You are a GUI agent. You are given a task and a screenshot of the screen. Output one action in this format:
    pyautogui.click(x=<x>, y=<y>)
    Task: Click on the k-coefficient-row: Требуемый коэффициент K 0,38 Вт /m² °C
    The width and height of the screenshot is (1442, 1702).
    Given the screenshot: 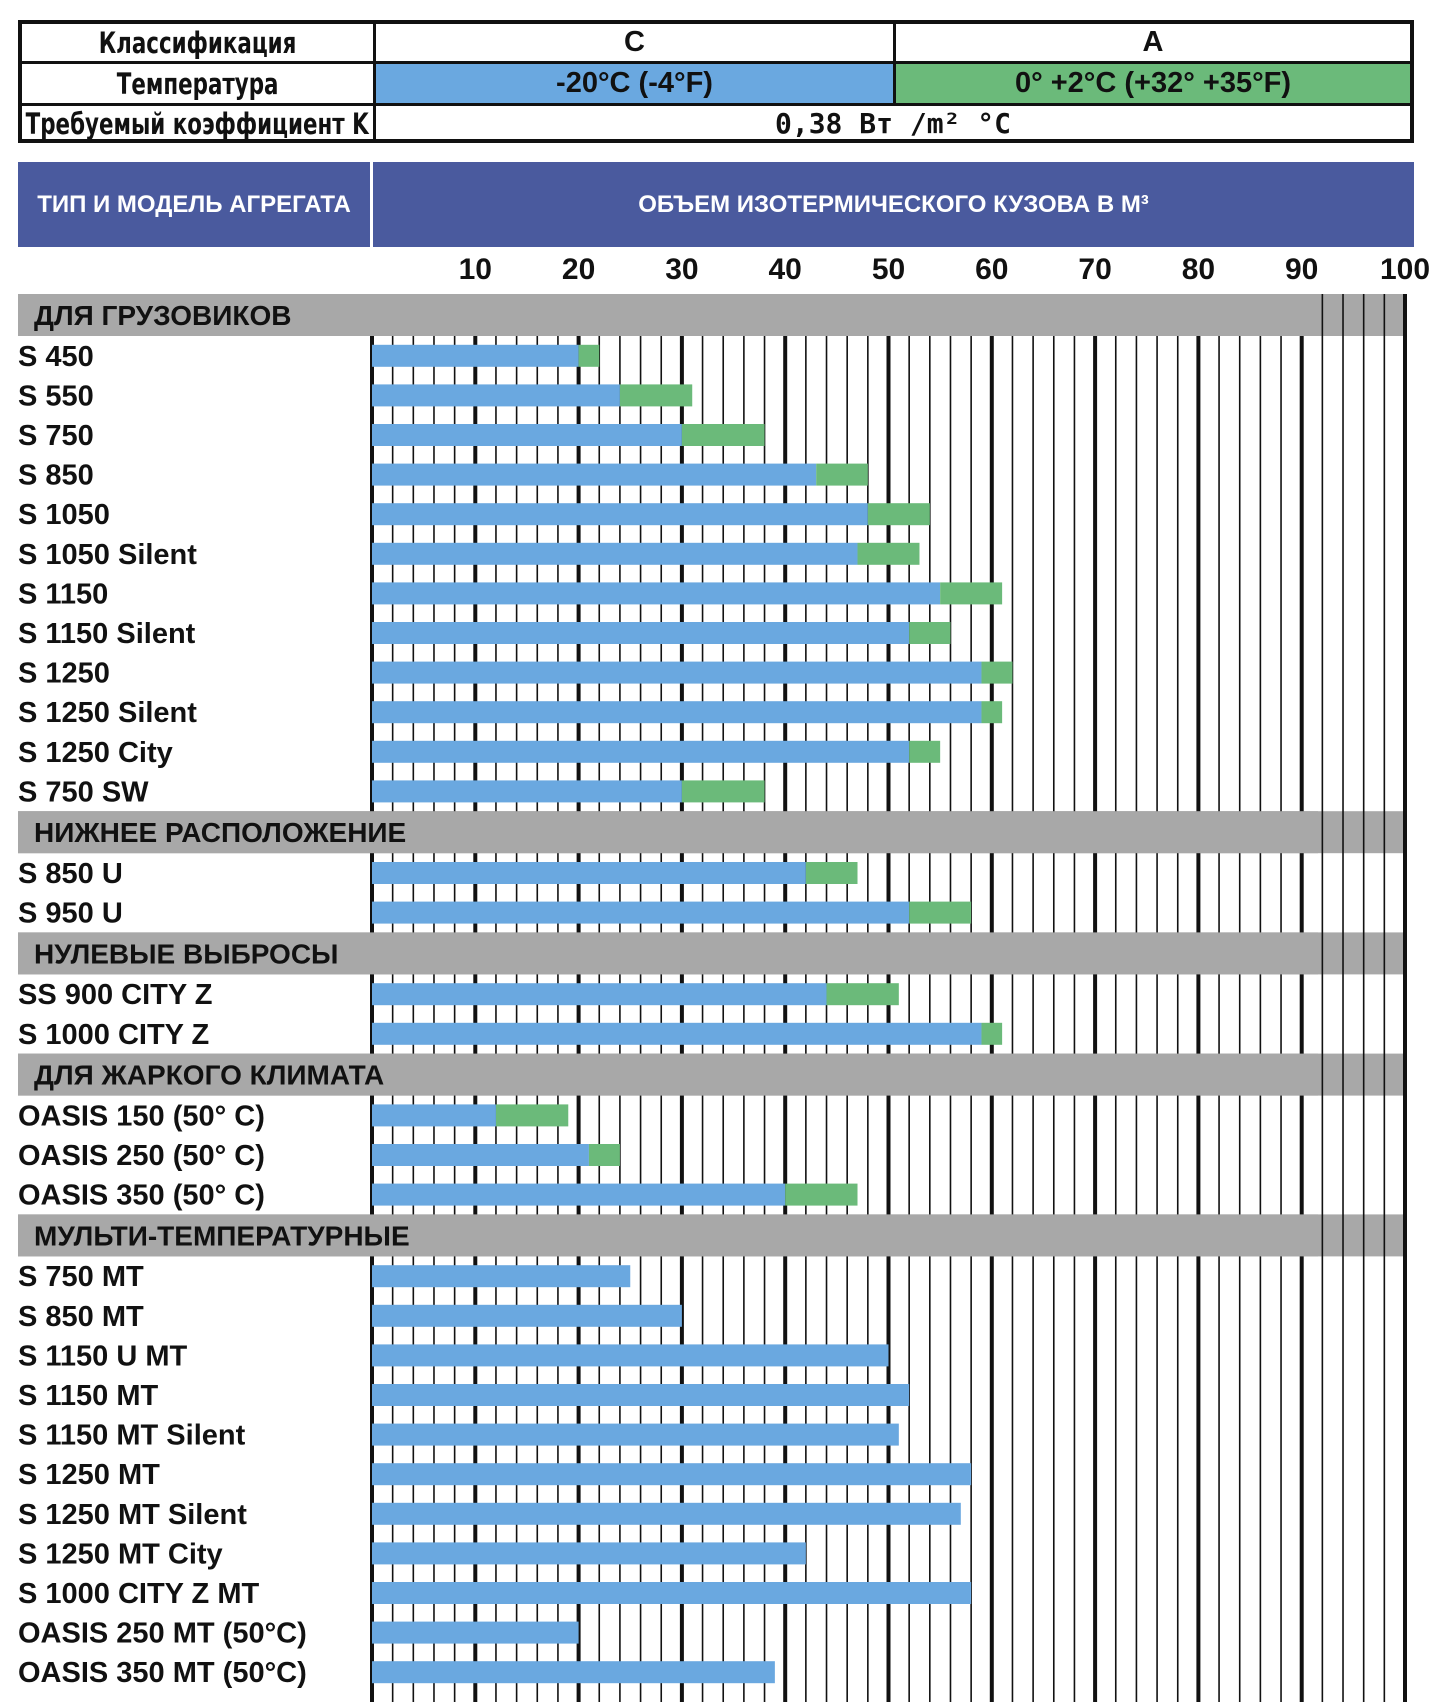 What is the action you would take?
    pyautogui.click(x=716, y=123)
    